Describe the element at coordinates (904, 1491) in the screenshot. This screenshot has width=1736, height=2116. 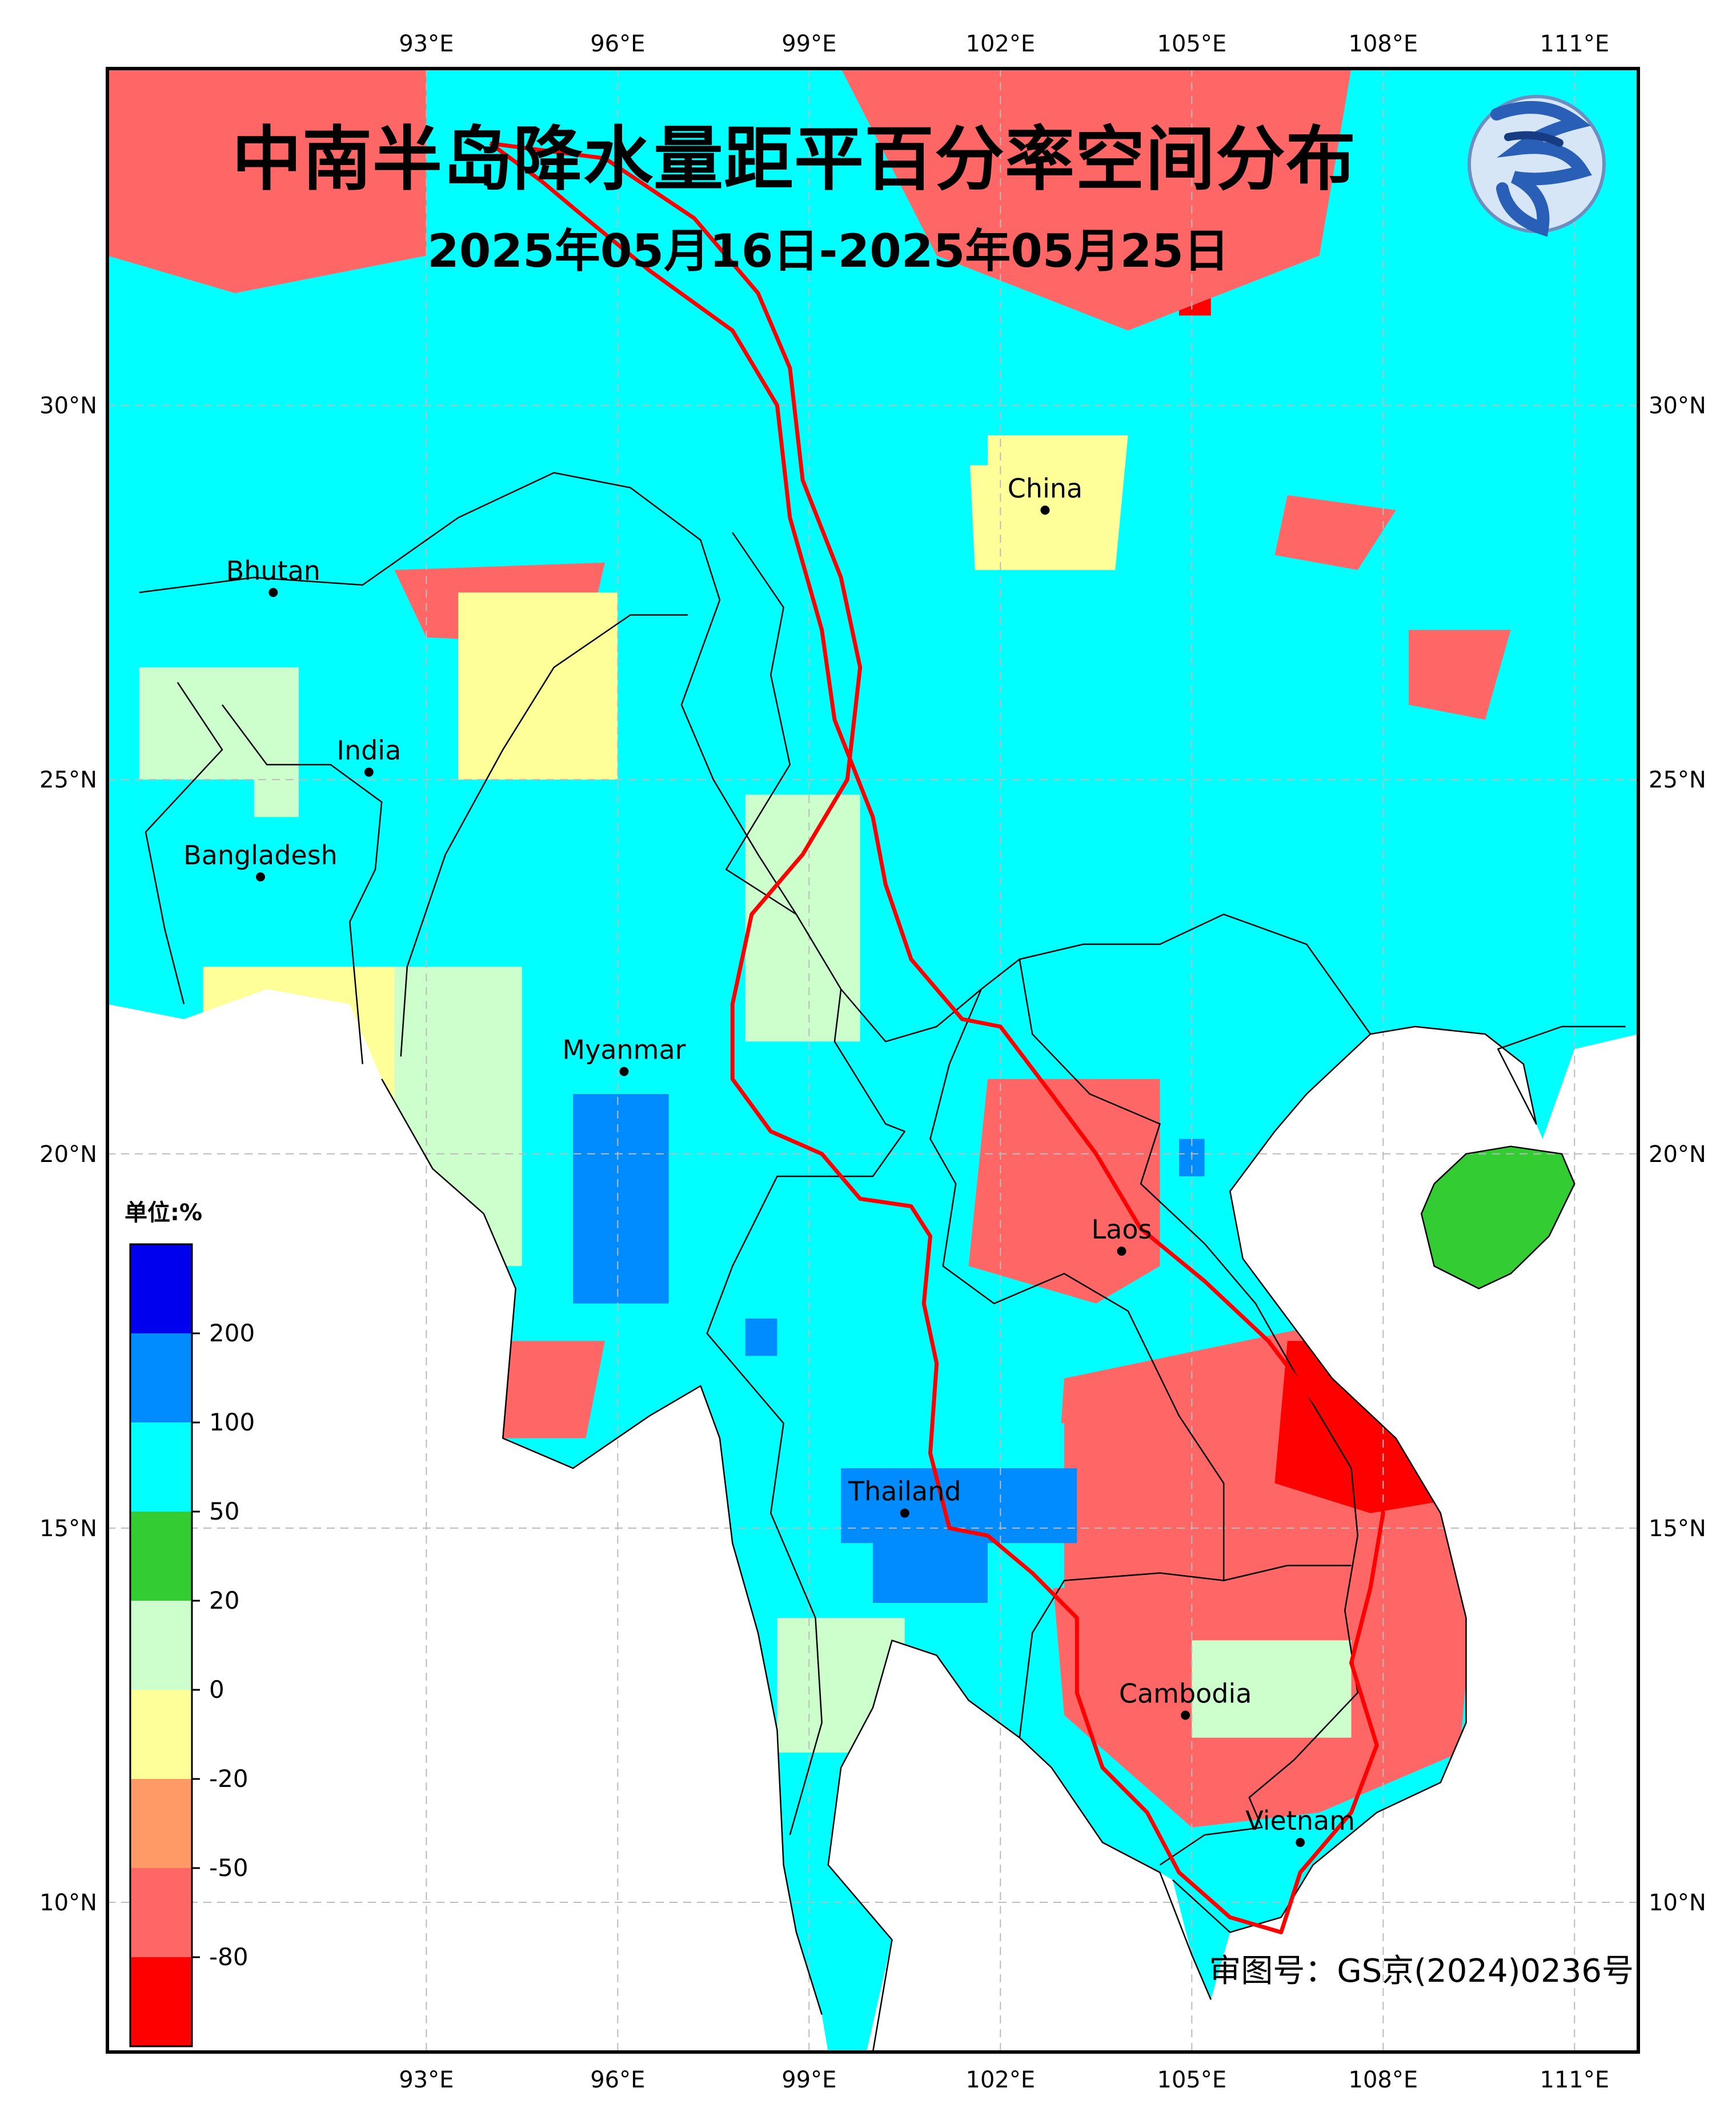
I see `country-label: Thailand` at that location.